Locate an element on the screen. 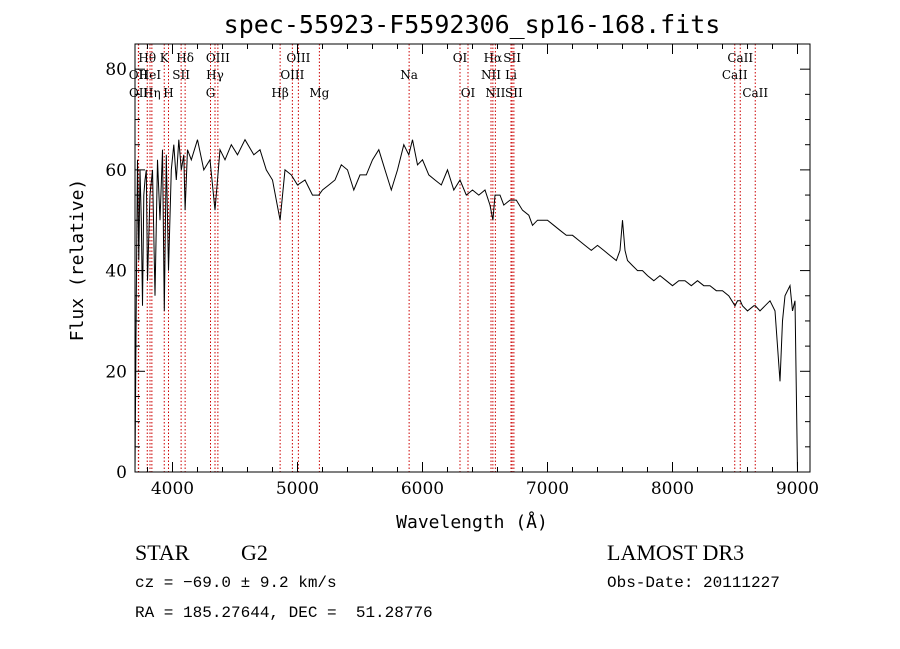 The height and width of the screenshot is (649, 900). y-tick-label: 20 is located at coordinates (116, 372).